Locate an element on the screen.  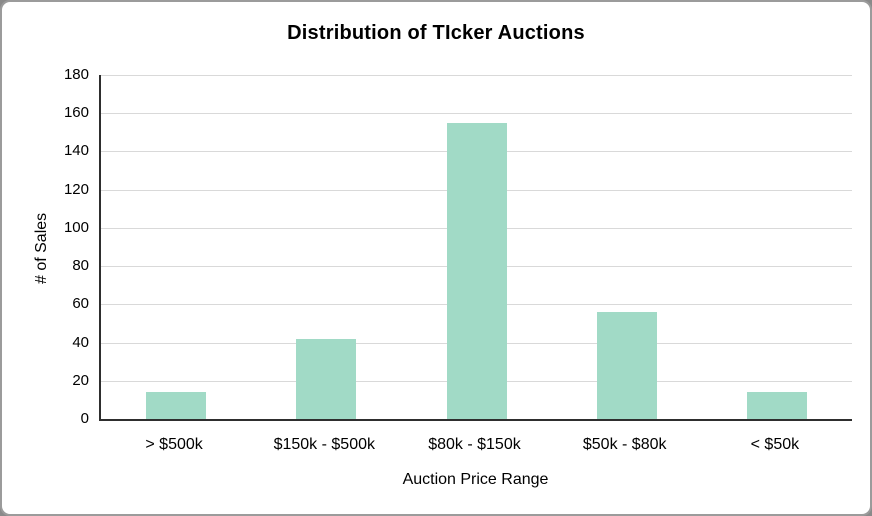
y-tick-label: 60 is located at coordinates (80, 304).